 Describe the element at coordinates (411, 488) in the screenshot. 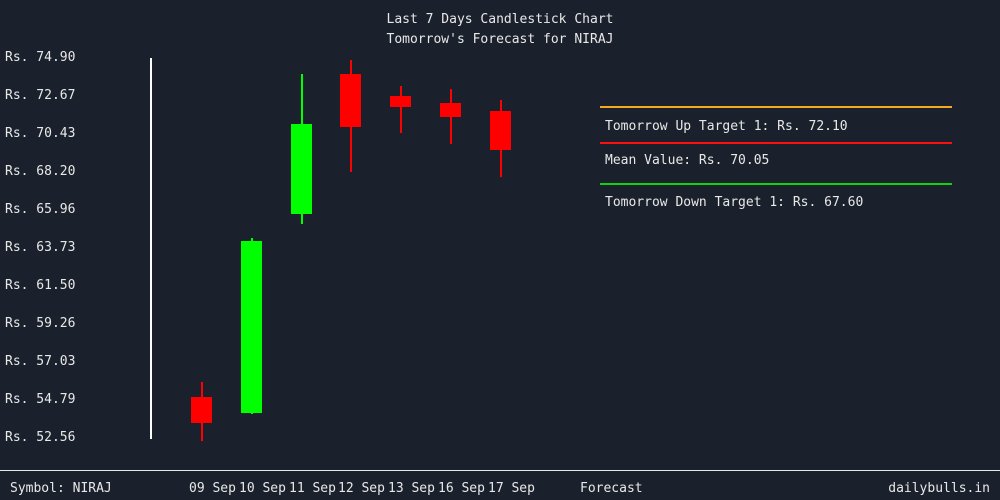

I see `x-axis-label: 13 Sep` at that location.